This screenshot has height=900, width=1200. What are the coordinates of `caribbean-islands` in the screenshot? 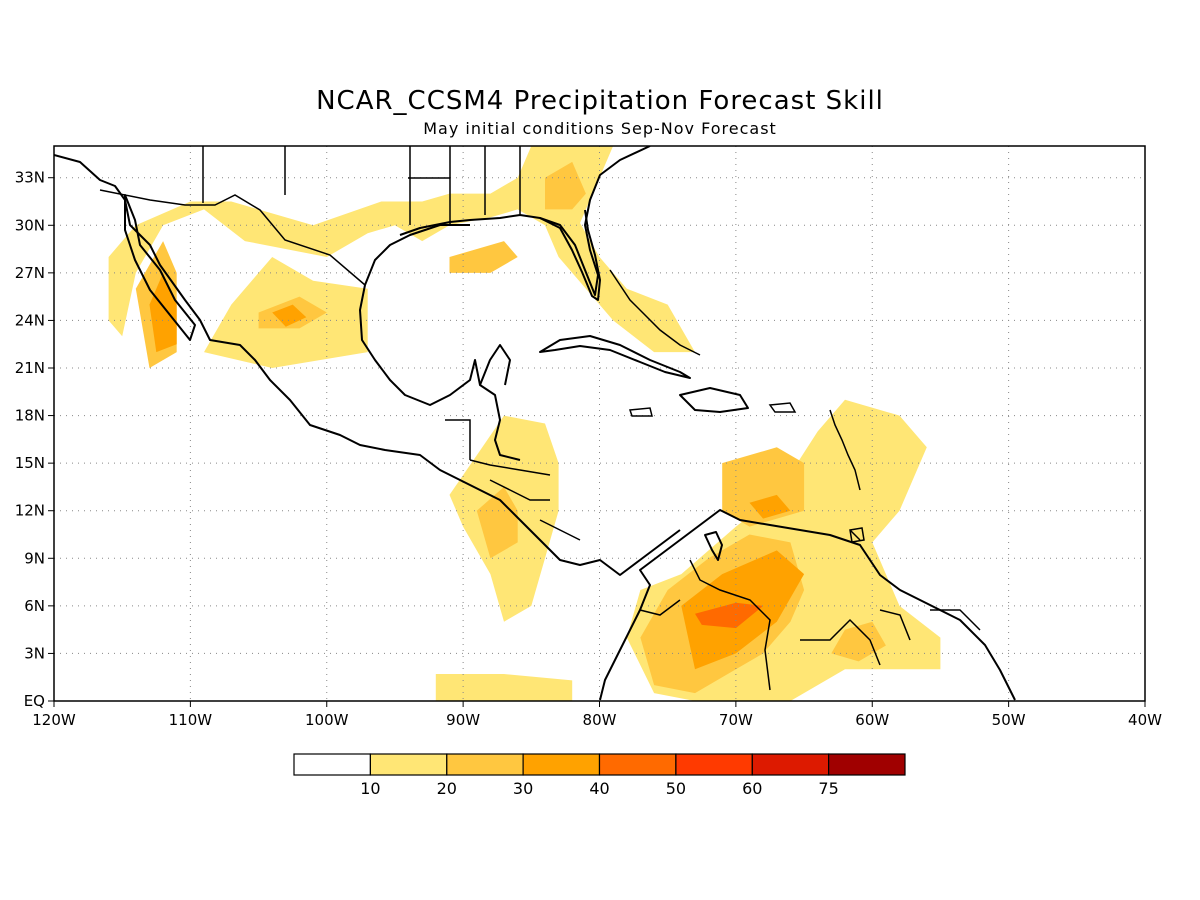 It's located at (737, 406).